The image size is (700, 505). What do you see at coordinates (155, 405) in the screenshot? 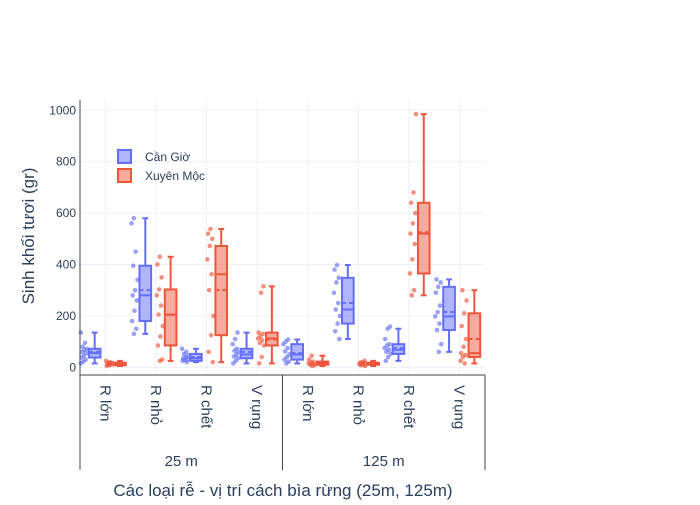
I see `x-tick-label: R nhỏ` at bounding box center [155, 405].